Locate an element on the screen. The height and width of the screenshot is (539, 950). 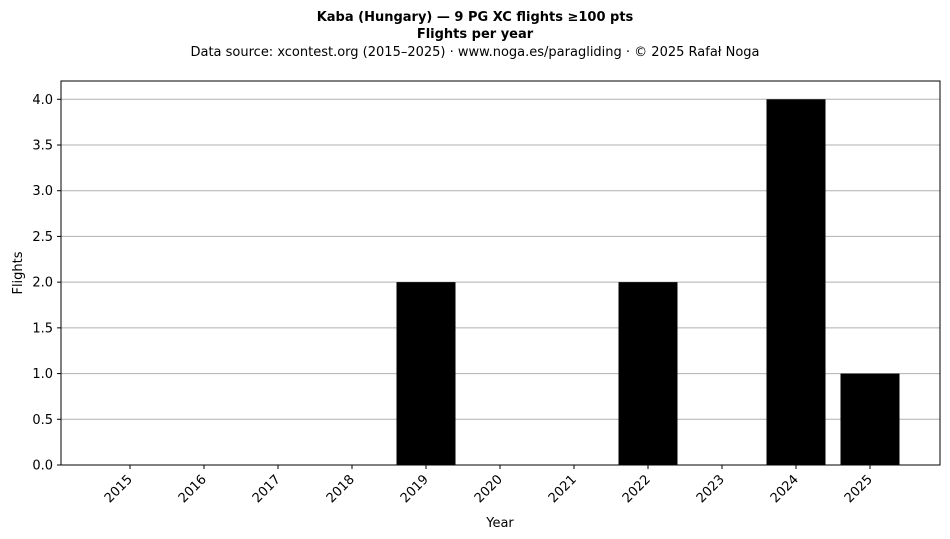
x-tick-label: 2023 is located at coordinates (711, 489).